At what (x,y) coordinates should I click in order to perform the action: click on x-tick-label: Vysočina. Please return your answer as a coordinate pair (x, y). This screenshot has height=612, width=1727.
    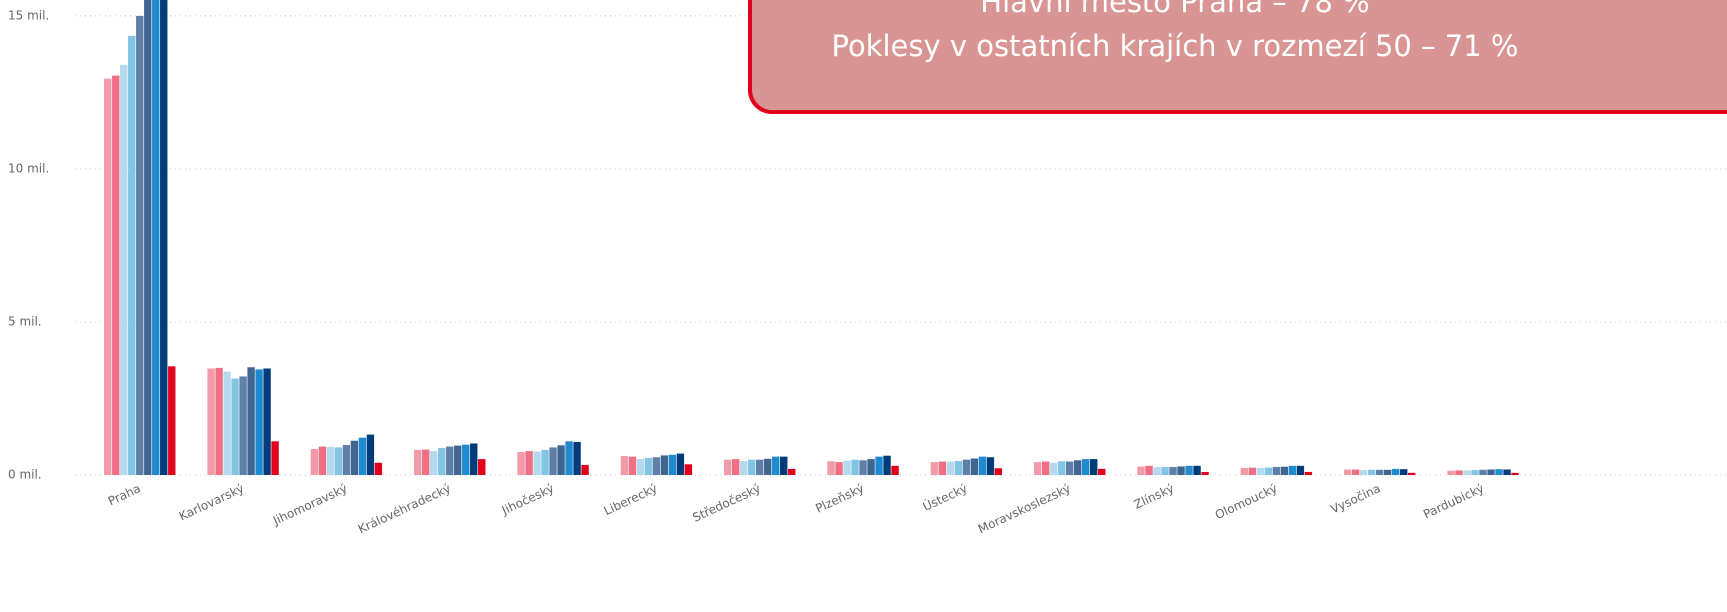
    Looking at the image, I should click on (1355, 498).